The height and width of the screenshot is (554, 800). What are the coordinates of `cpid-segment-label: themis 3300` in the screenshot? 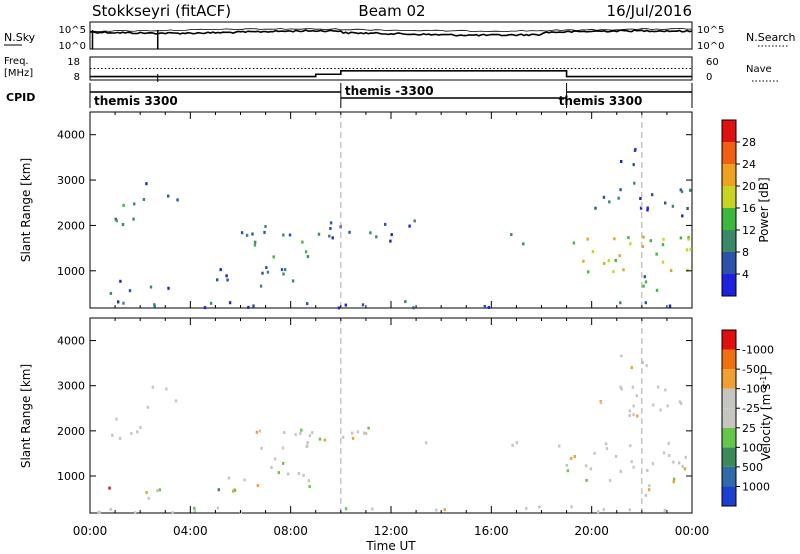 It's located at (136, 101).